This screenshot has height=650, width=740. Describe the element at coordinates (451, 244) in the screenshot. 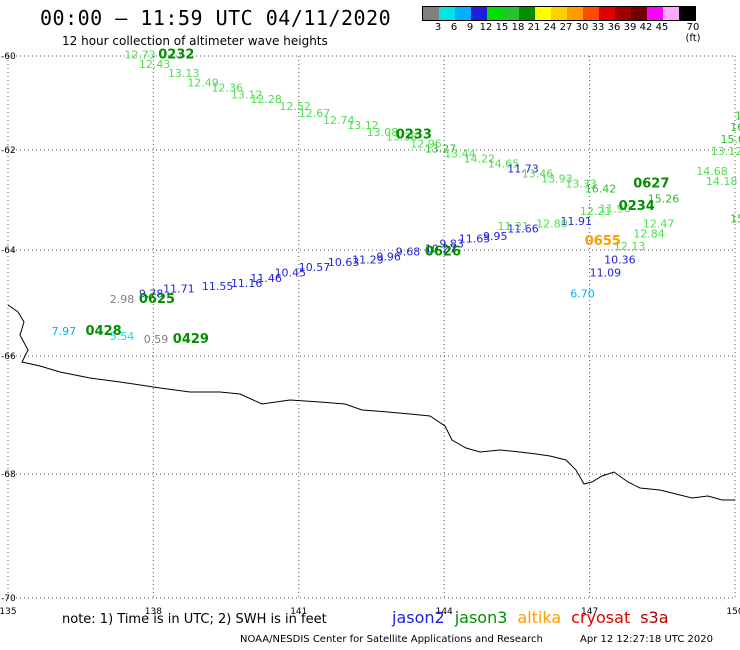

I see `wave-height-value: 9.83` at that location.